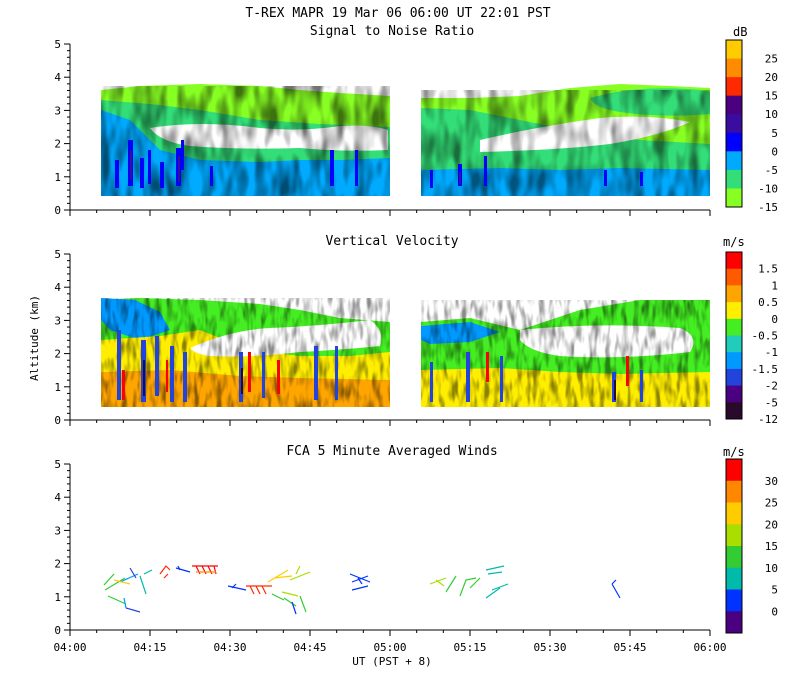 Image resolution: width=800 pixels, height=700 pixels. Describe the element at coordinates (69, 647) in the screenshot. I see `x-tick-label: 04:00` at that location.